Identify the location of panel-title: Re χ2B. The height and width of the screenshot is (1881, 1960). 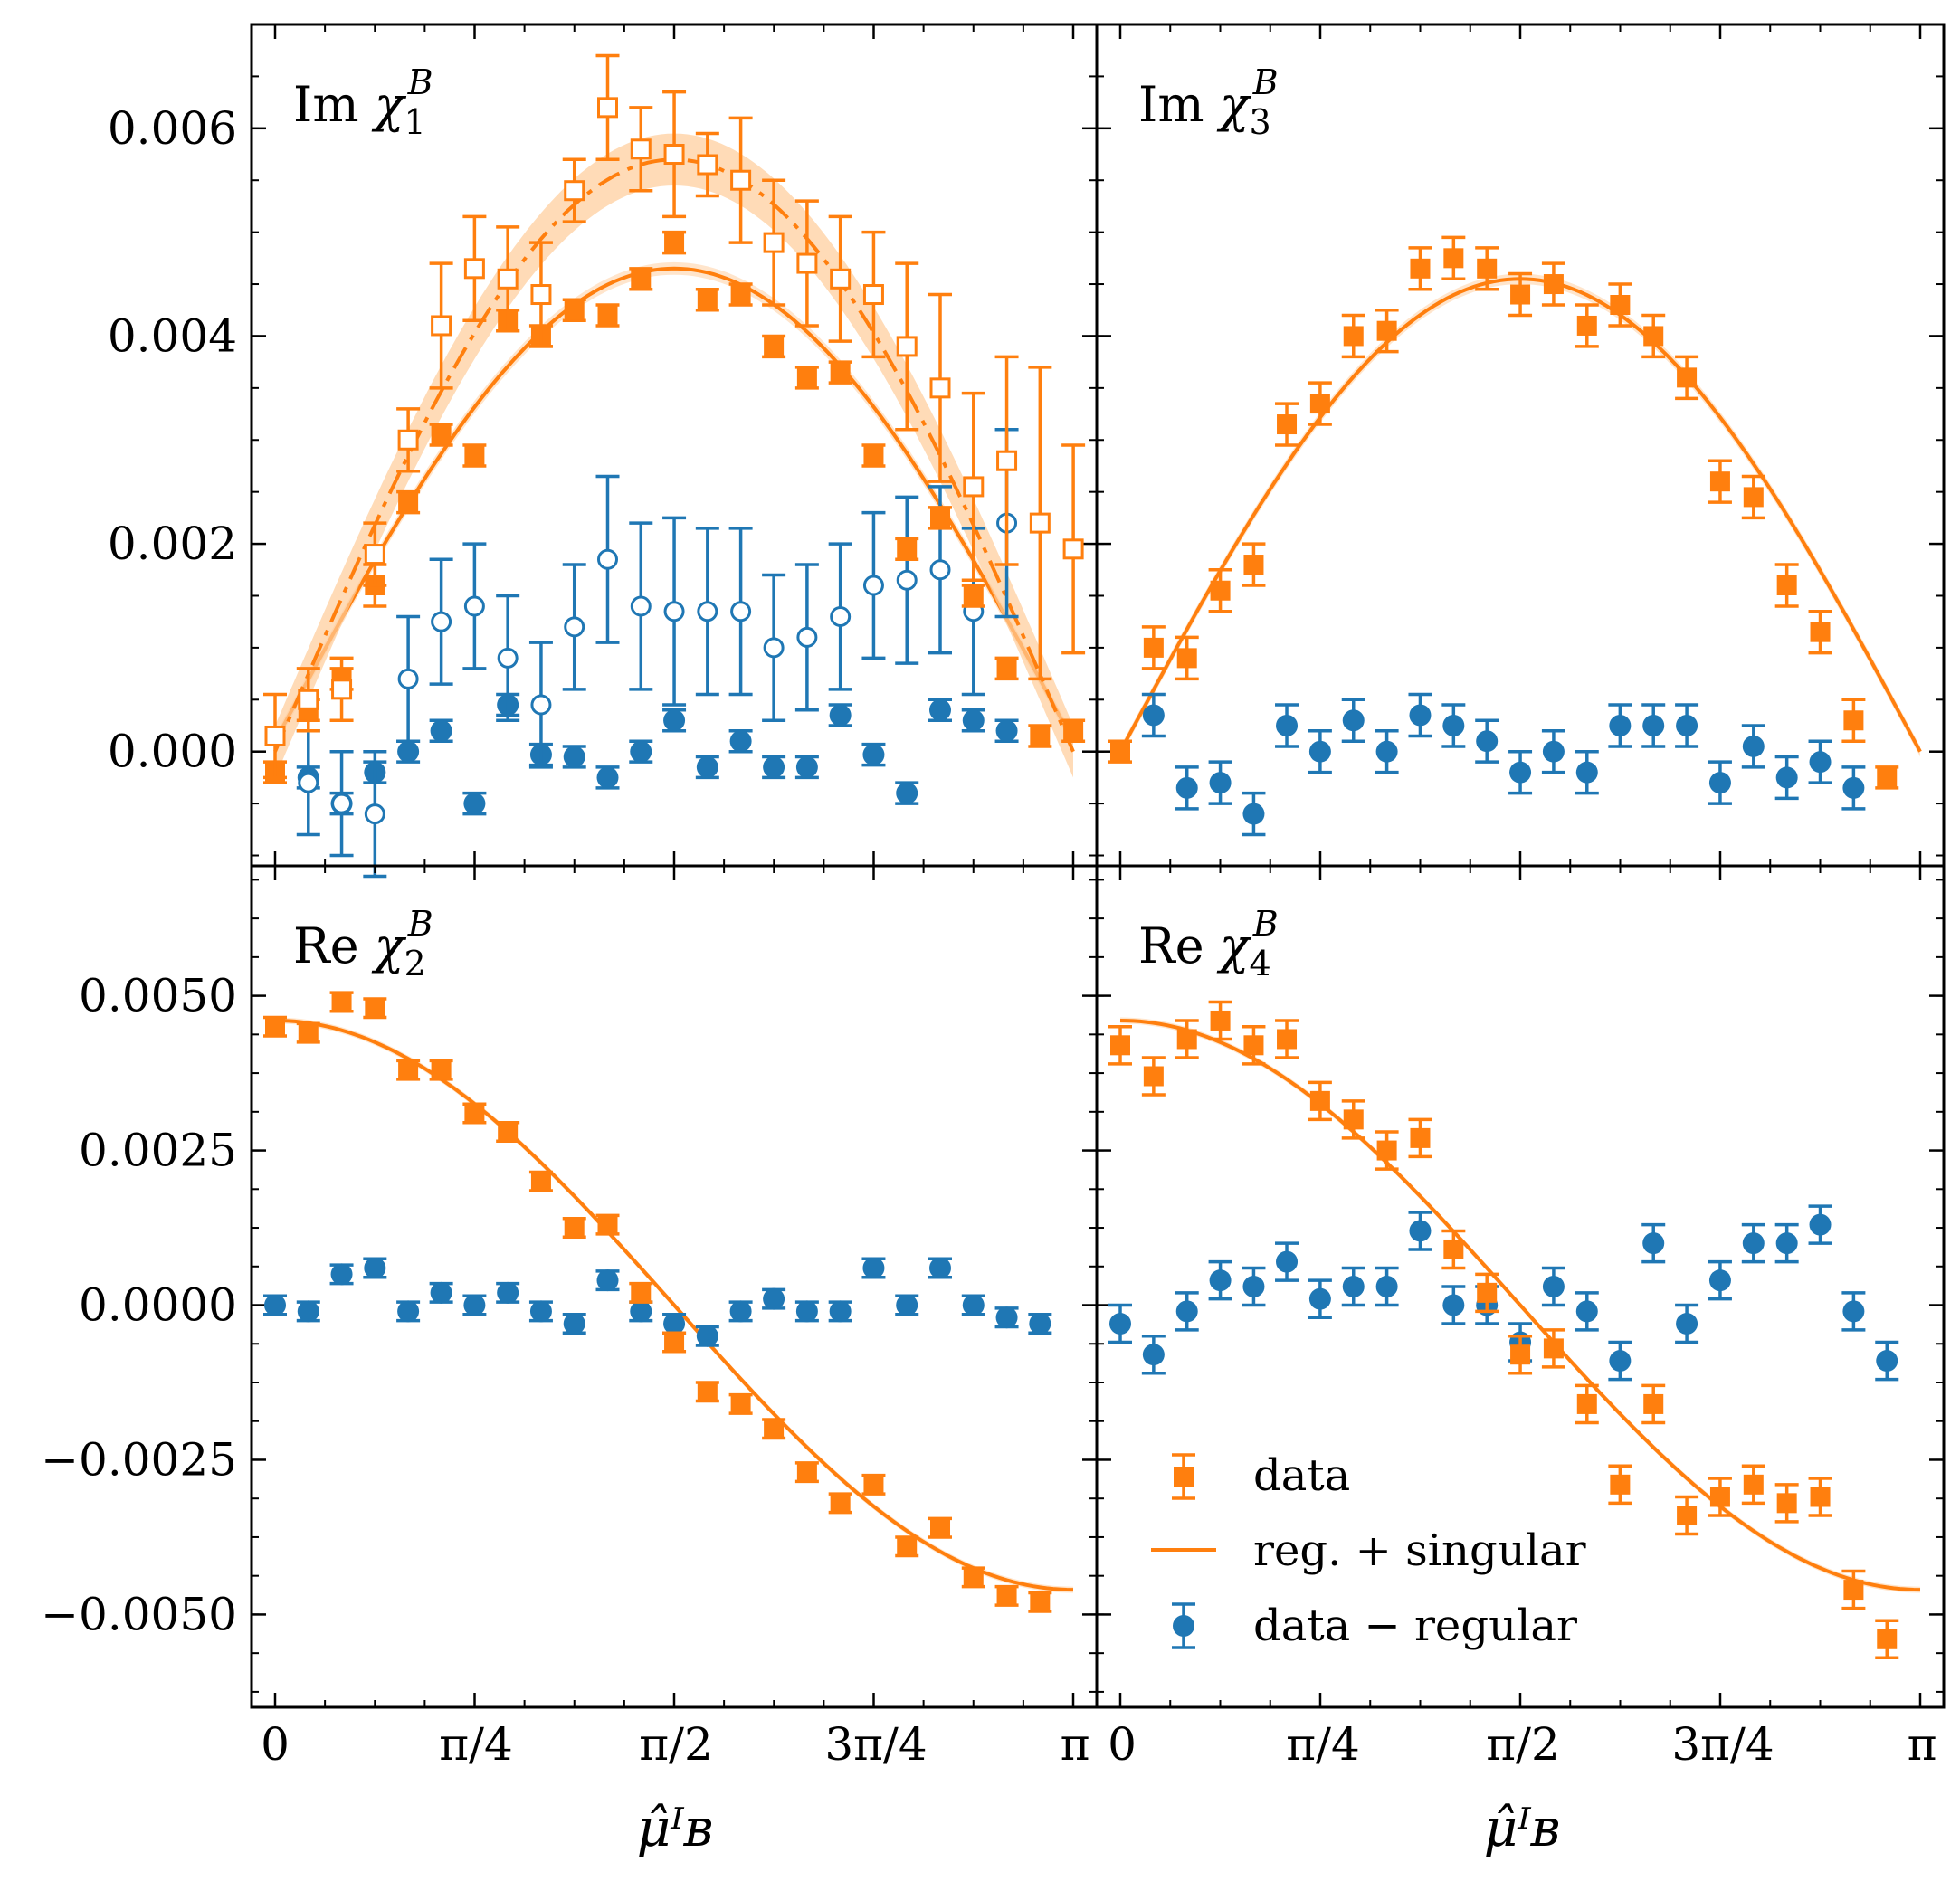
(363, 944).